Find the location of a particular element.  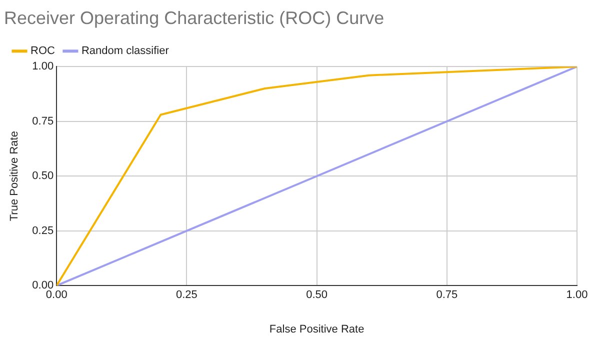

chart-title: Receiver Operating Characteristic (ROC) Curve is located at coordinates (194, 18).